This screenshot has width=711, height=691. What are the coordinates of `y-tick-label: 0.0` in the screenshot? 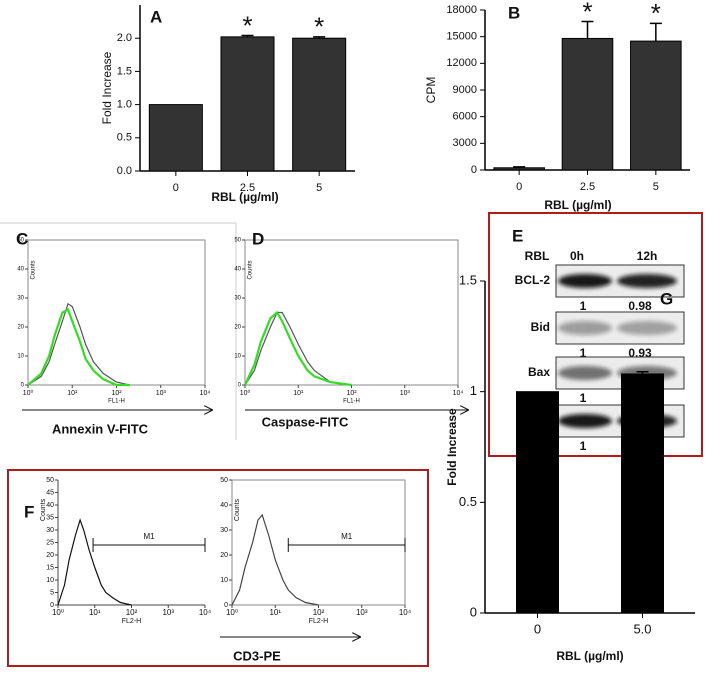 It's located at (124, 171).